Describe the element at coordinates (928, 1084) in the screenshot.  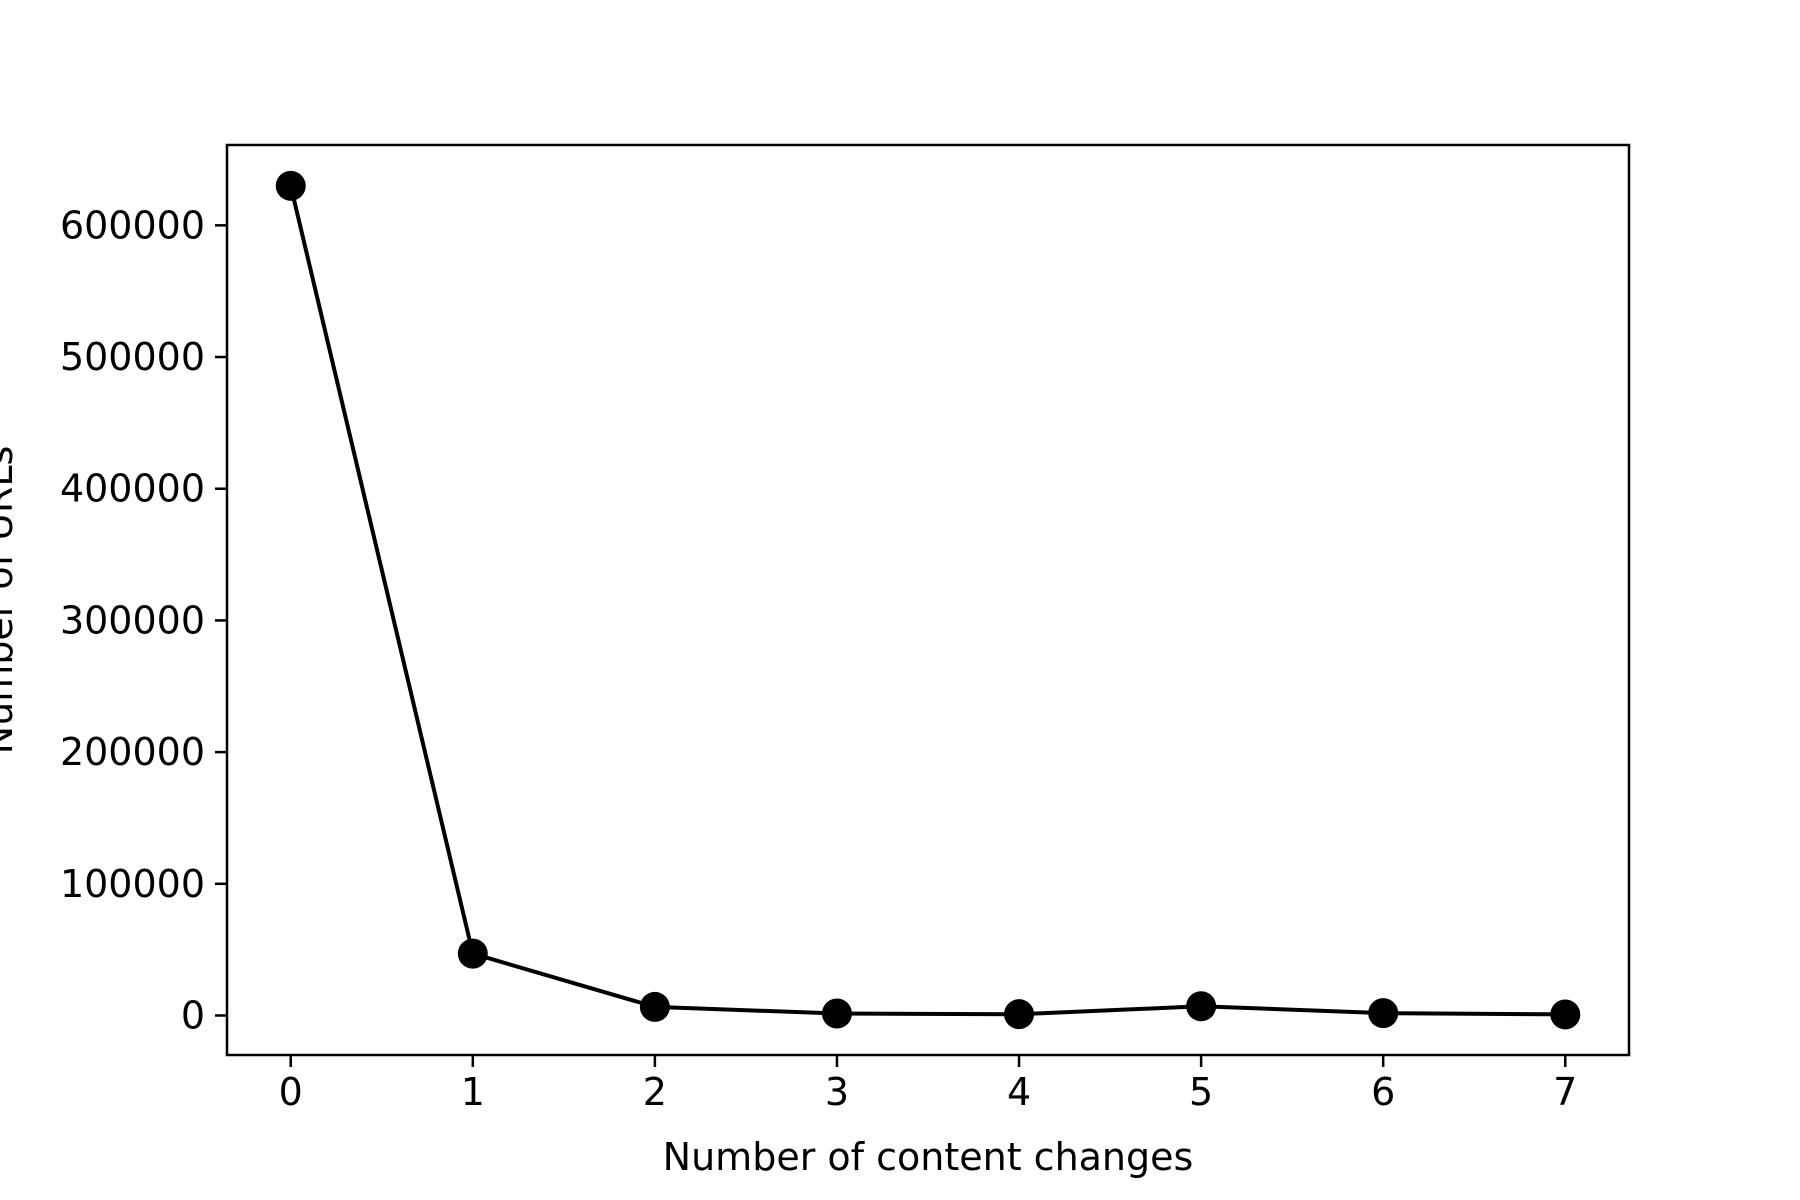
I see `x-axis-ticks: 0 1 2 3 4 5 6 7` at that location.